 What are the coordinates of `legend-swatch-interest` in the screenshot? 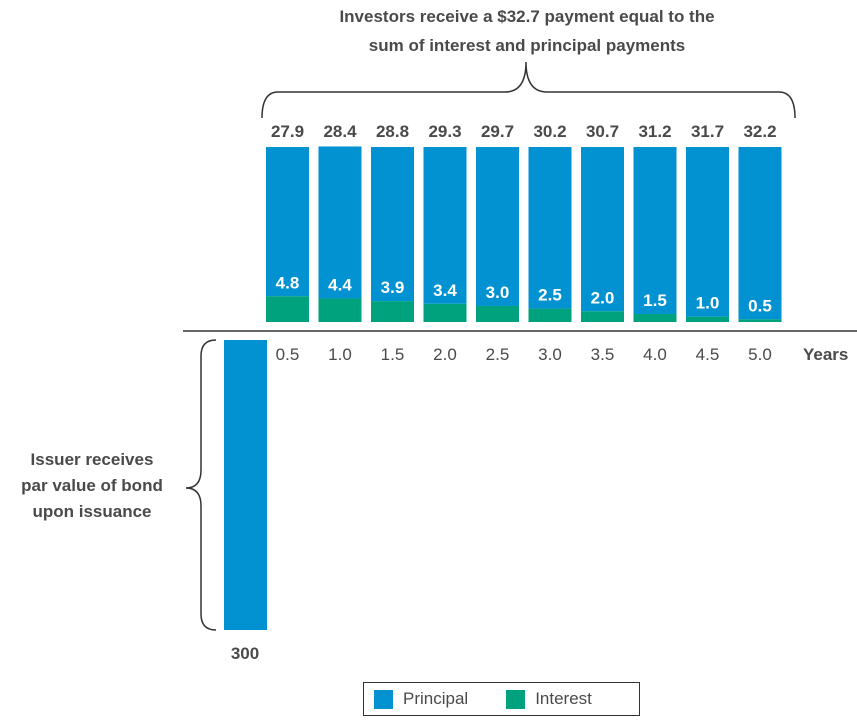 It's located at (516, 699).